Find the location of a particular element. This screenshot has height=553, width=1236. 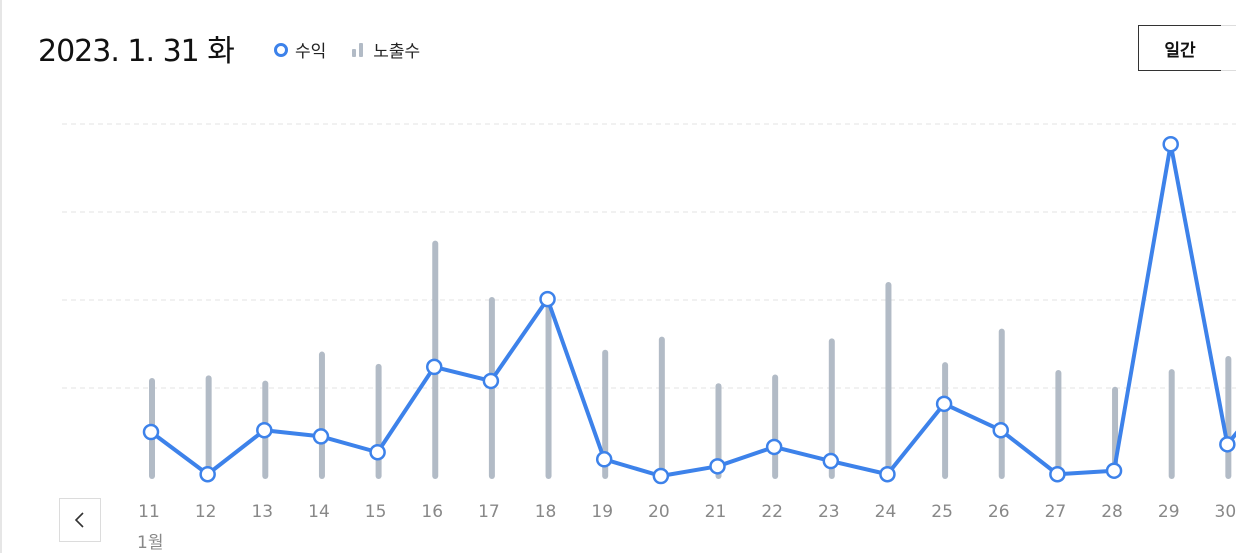

bar-marker-icon is located at coordinates (359, 49).